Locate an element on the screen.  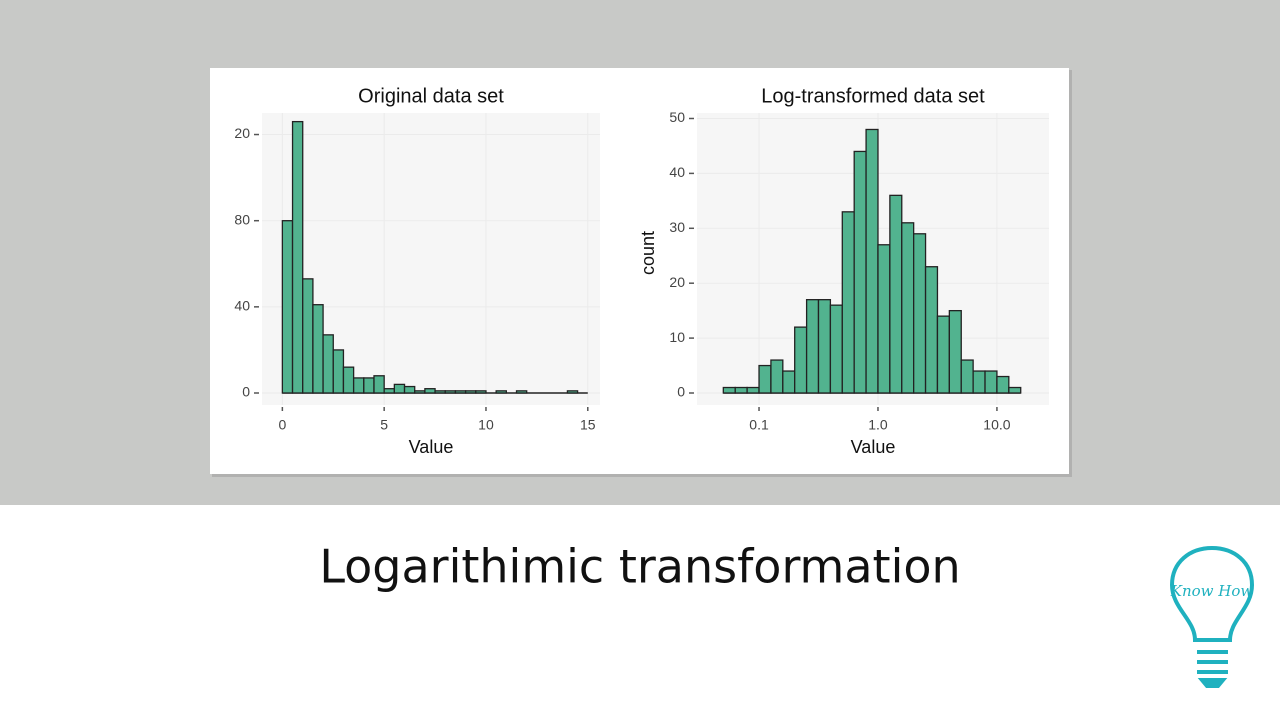
x-tick-label: 0 is located at coordinates (282, 425).